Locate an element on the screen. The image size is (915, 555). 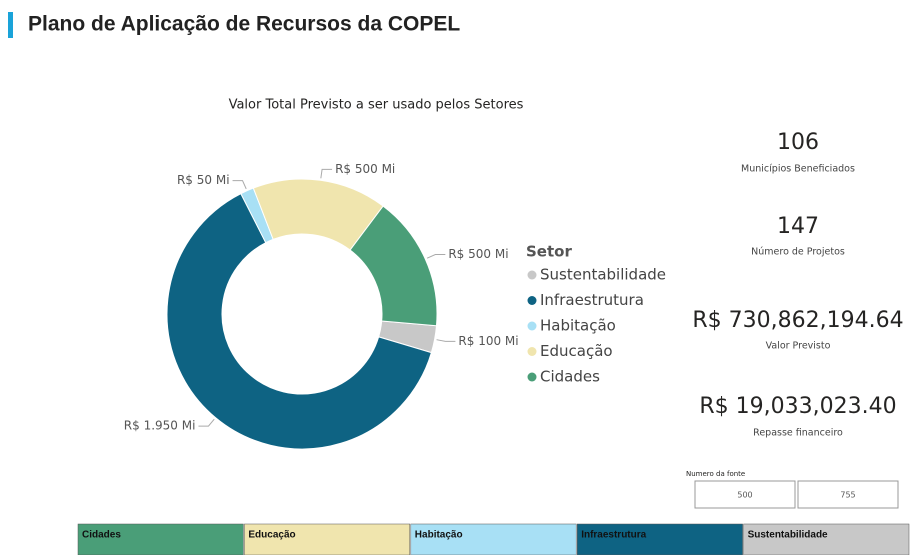
tab-label: Infraestrutura is located at coordinates (613, 535).